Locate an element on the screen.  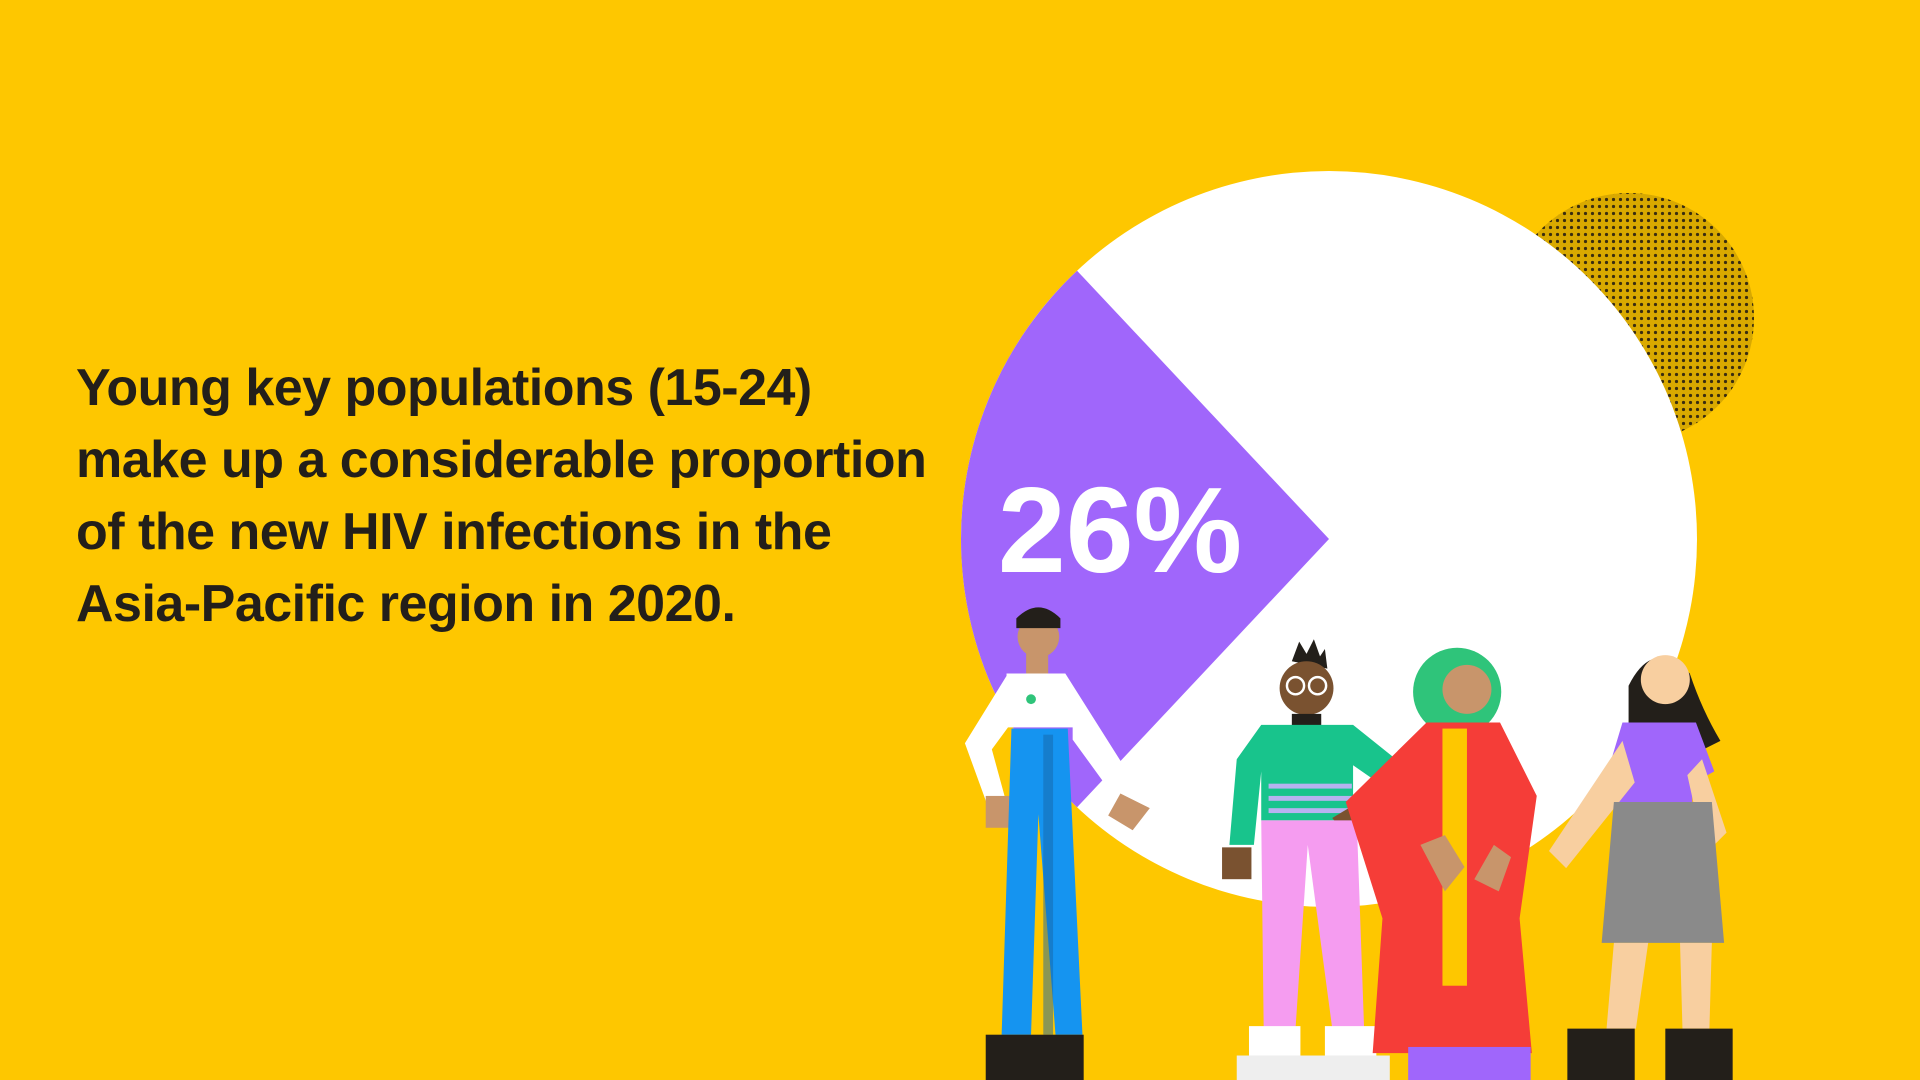
slices is located at coordinates (1144, 539).